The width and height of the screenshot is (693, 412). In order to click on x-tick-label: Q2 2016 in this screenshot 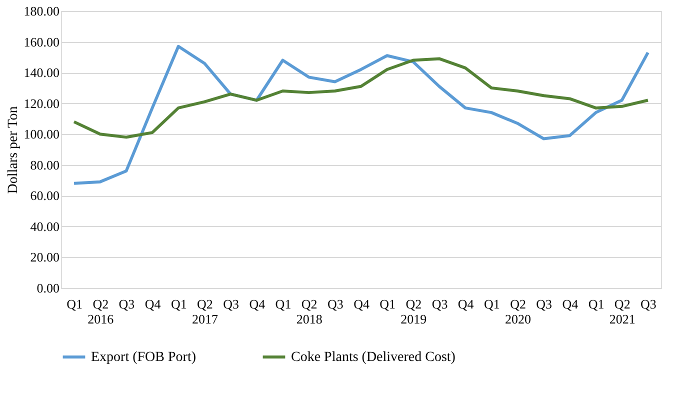, I will do `click(101, 311)`.